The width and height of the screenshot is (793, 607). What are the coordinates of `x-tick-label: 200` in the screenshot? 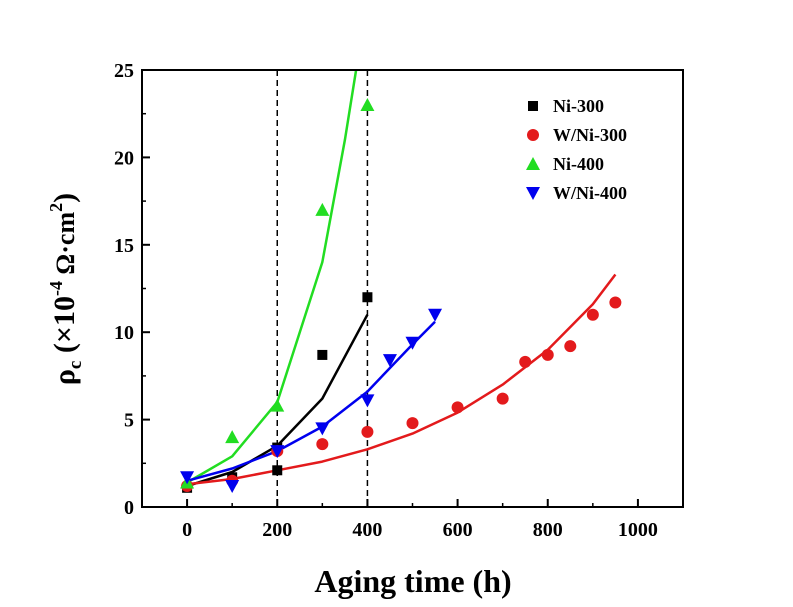 It's located at (277, 530).